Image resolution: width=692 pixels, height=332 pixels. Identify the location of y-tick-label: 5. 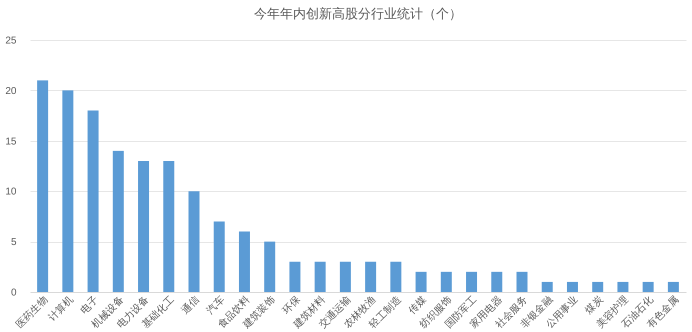
(13, 242).